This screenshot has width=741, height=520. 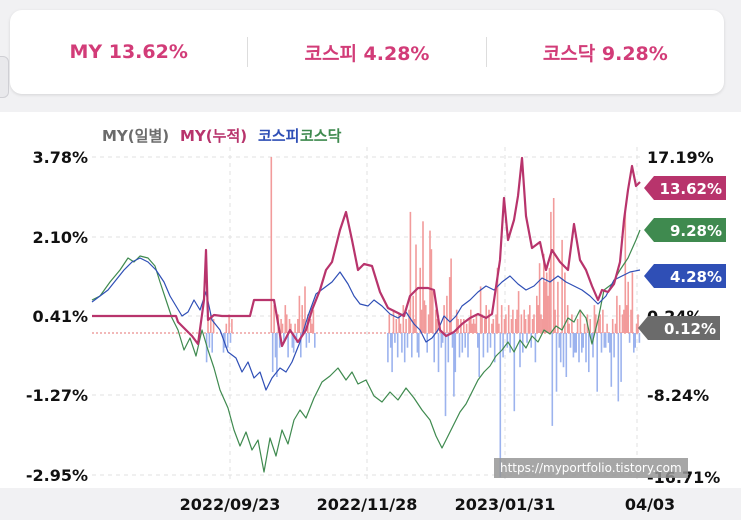 What do you see at coordinates (57, 395) in the screenshot?
I see `left-axis-tick-label: -1.27%` at bounding box center [57, 395].